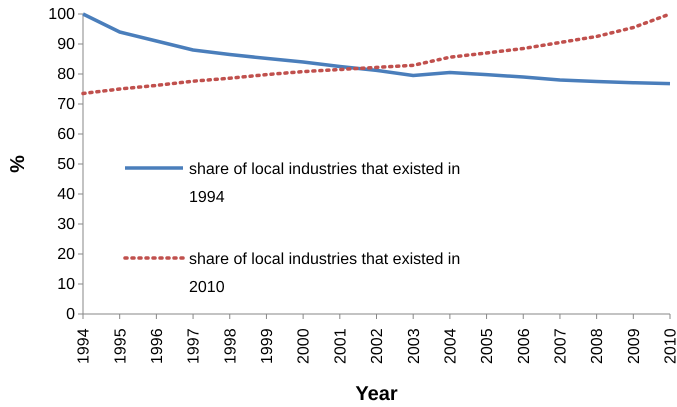 This screenshot has height=407, width=677. I want to click on x-tick-label: 1995, so click(121, 346).